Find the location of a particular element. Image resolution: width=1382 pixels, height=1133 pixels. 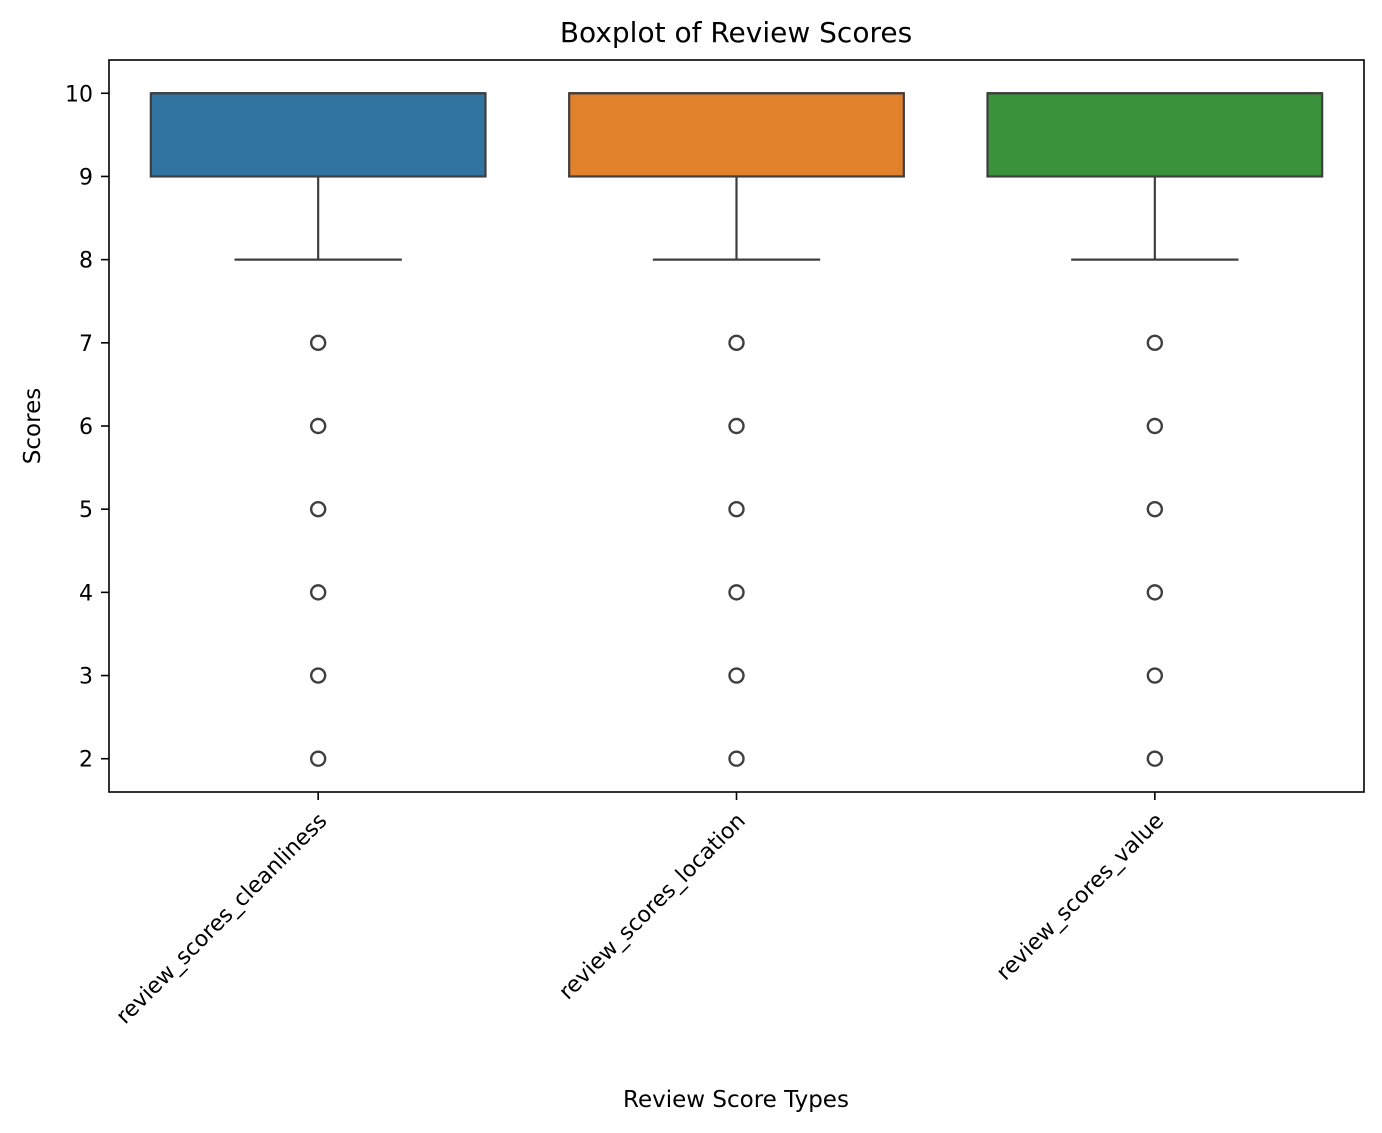

y-tick-label: 6 is located at coordinates (86, 427).